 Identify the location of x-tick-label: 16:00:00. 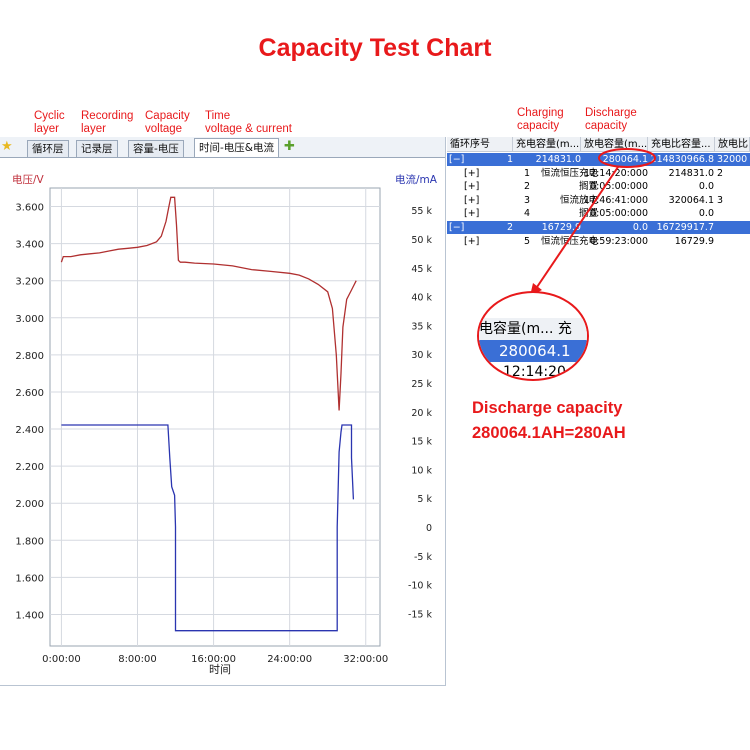
(213, 659).